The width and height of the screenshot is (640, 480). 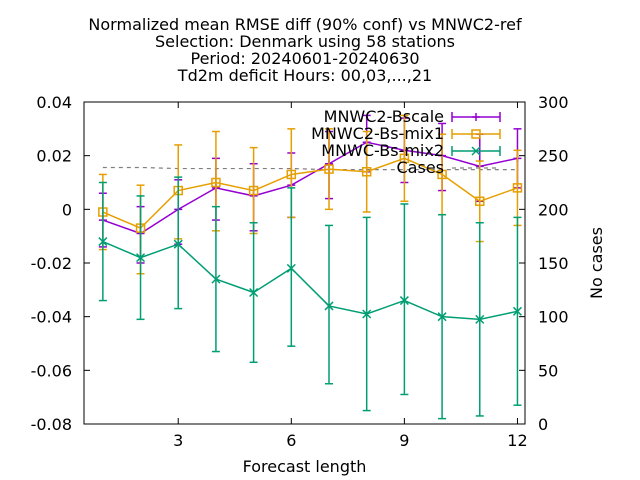 I want to click on plus-marker, so click(x=476, y=117).